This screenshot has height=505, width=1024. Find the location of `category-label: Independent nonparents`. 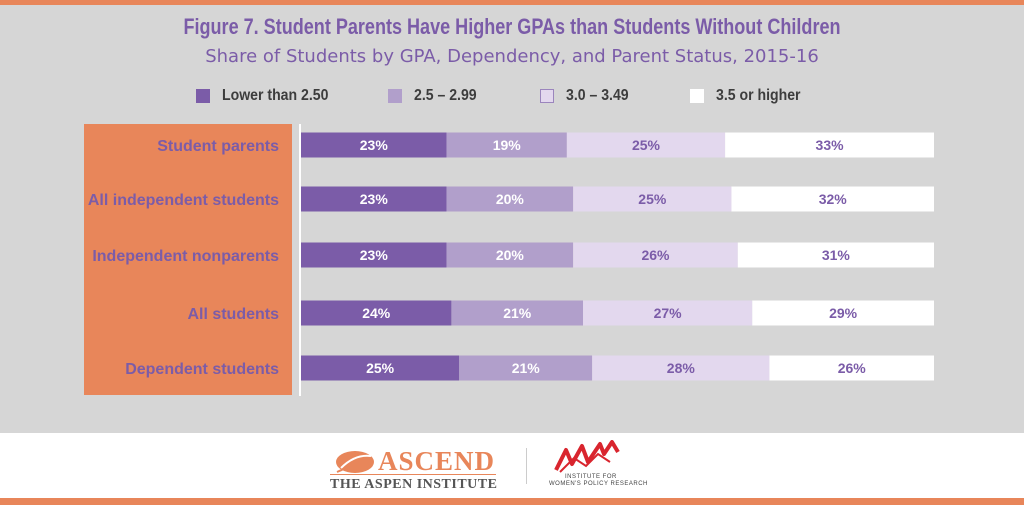

category-label: Independent nonparents is located at coordinates (185, 256).